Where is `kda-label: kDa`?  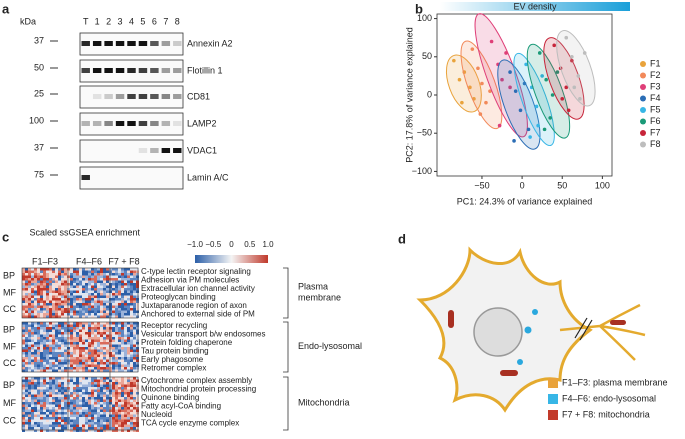 kda-label: kDa is located at coordinates (28, 21).